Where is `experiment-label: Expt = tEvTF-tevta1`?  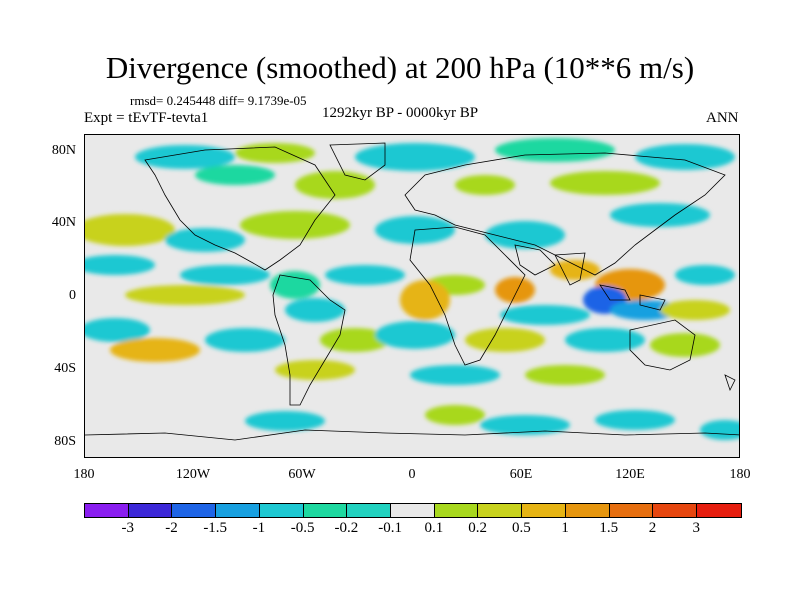
experiment-label: Expt = tEvTF-tevta1 is located at coordinates (146, 118).